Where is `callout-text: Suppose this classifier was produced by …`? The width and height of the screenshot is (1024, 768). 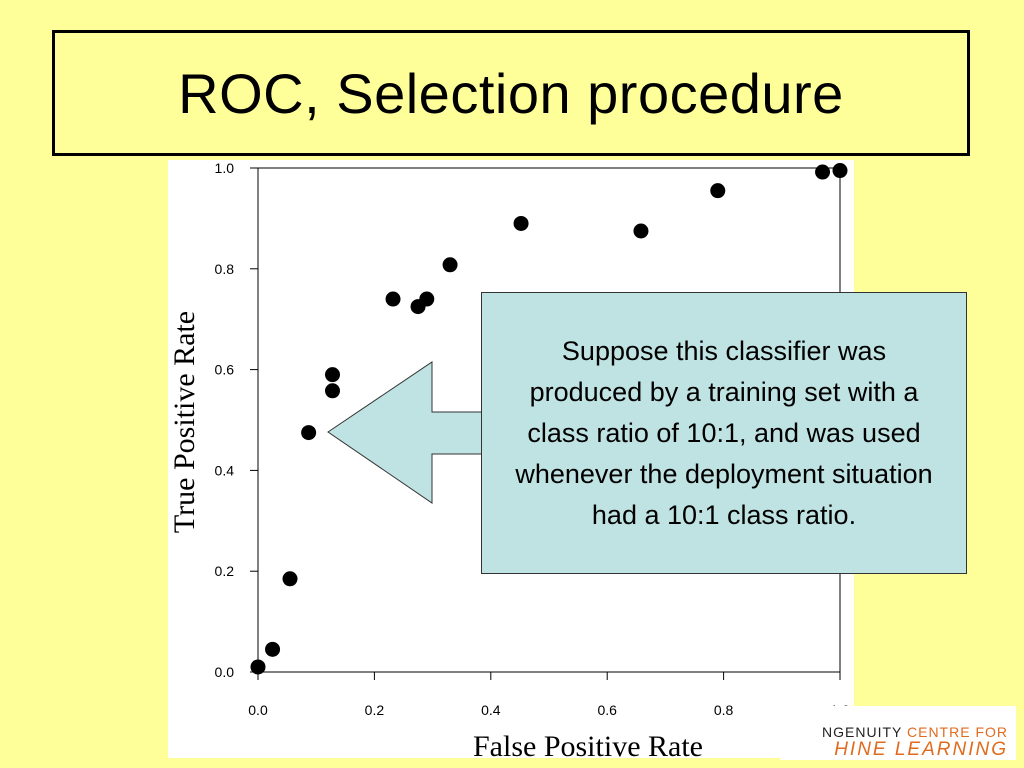
callout-text: Suppose this classifier was produced by … is located at coordinates (724, 432).